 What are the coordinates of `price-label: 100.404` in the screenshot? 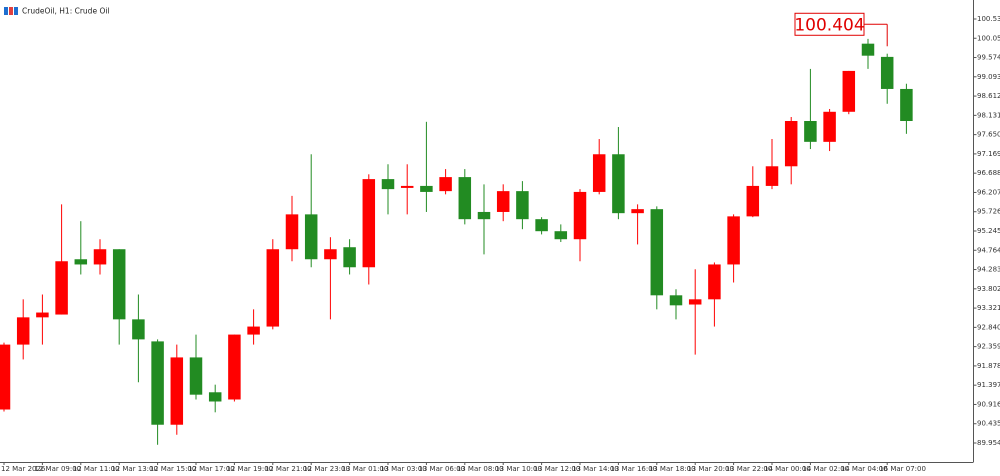 It's located at (829, 25).